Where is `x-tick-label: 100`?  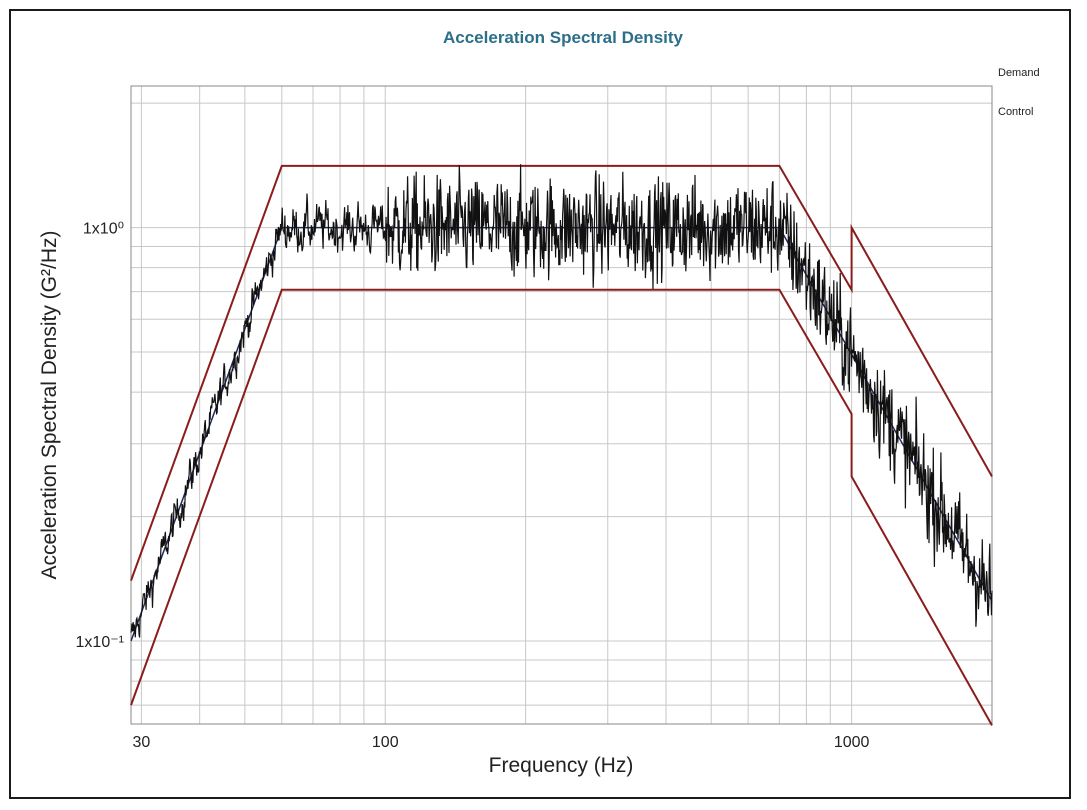 x-tick-label: 100 is located at coordinates (385, 742).